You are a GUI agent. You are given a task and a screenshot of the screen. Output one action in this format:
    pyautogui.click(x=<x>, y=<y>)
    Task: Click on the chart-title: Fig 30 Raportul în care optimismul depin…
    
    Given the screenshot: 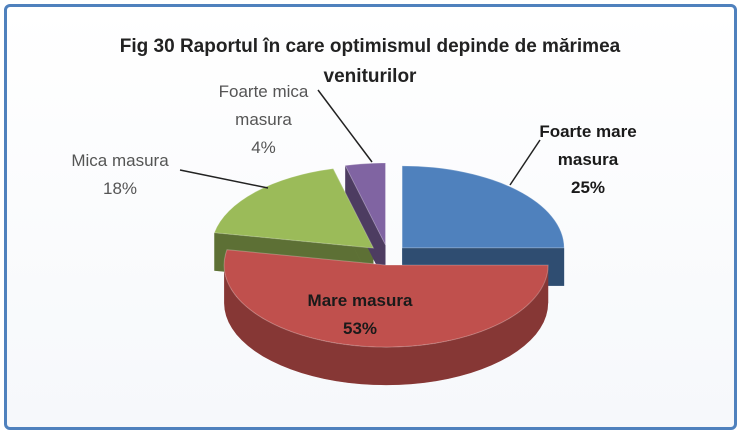 What is the action you would take?
    pyautogui.click(x=370, y=61)
    